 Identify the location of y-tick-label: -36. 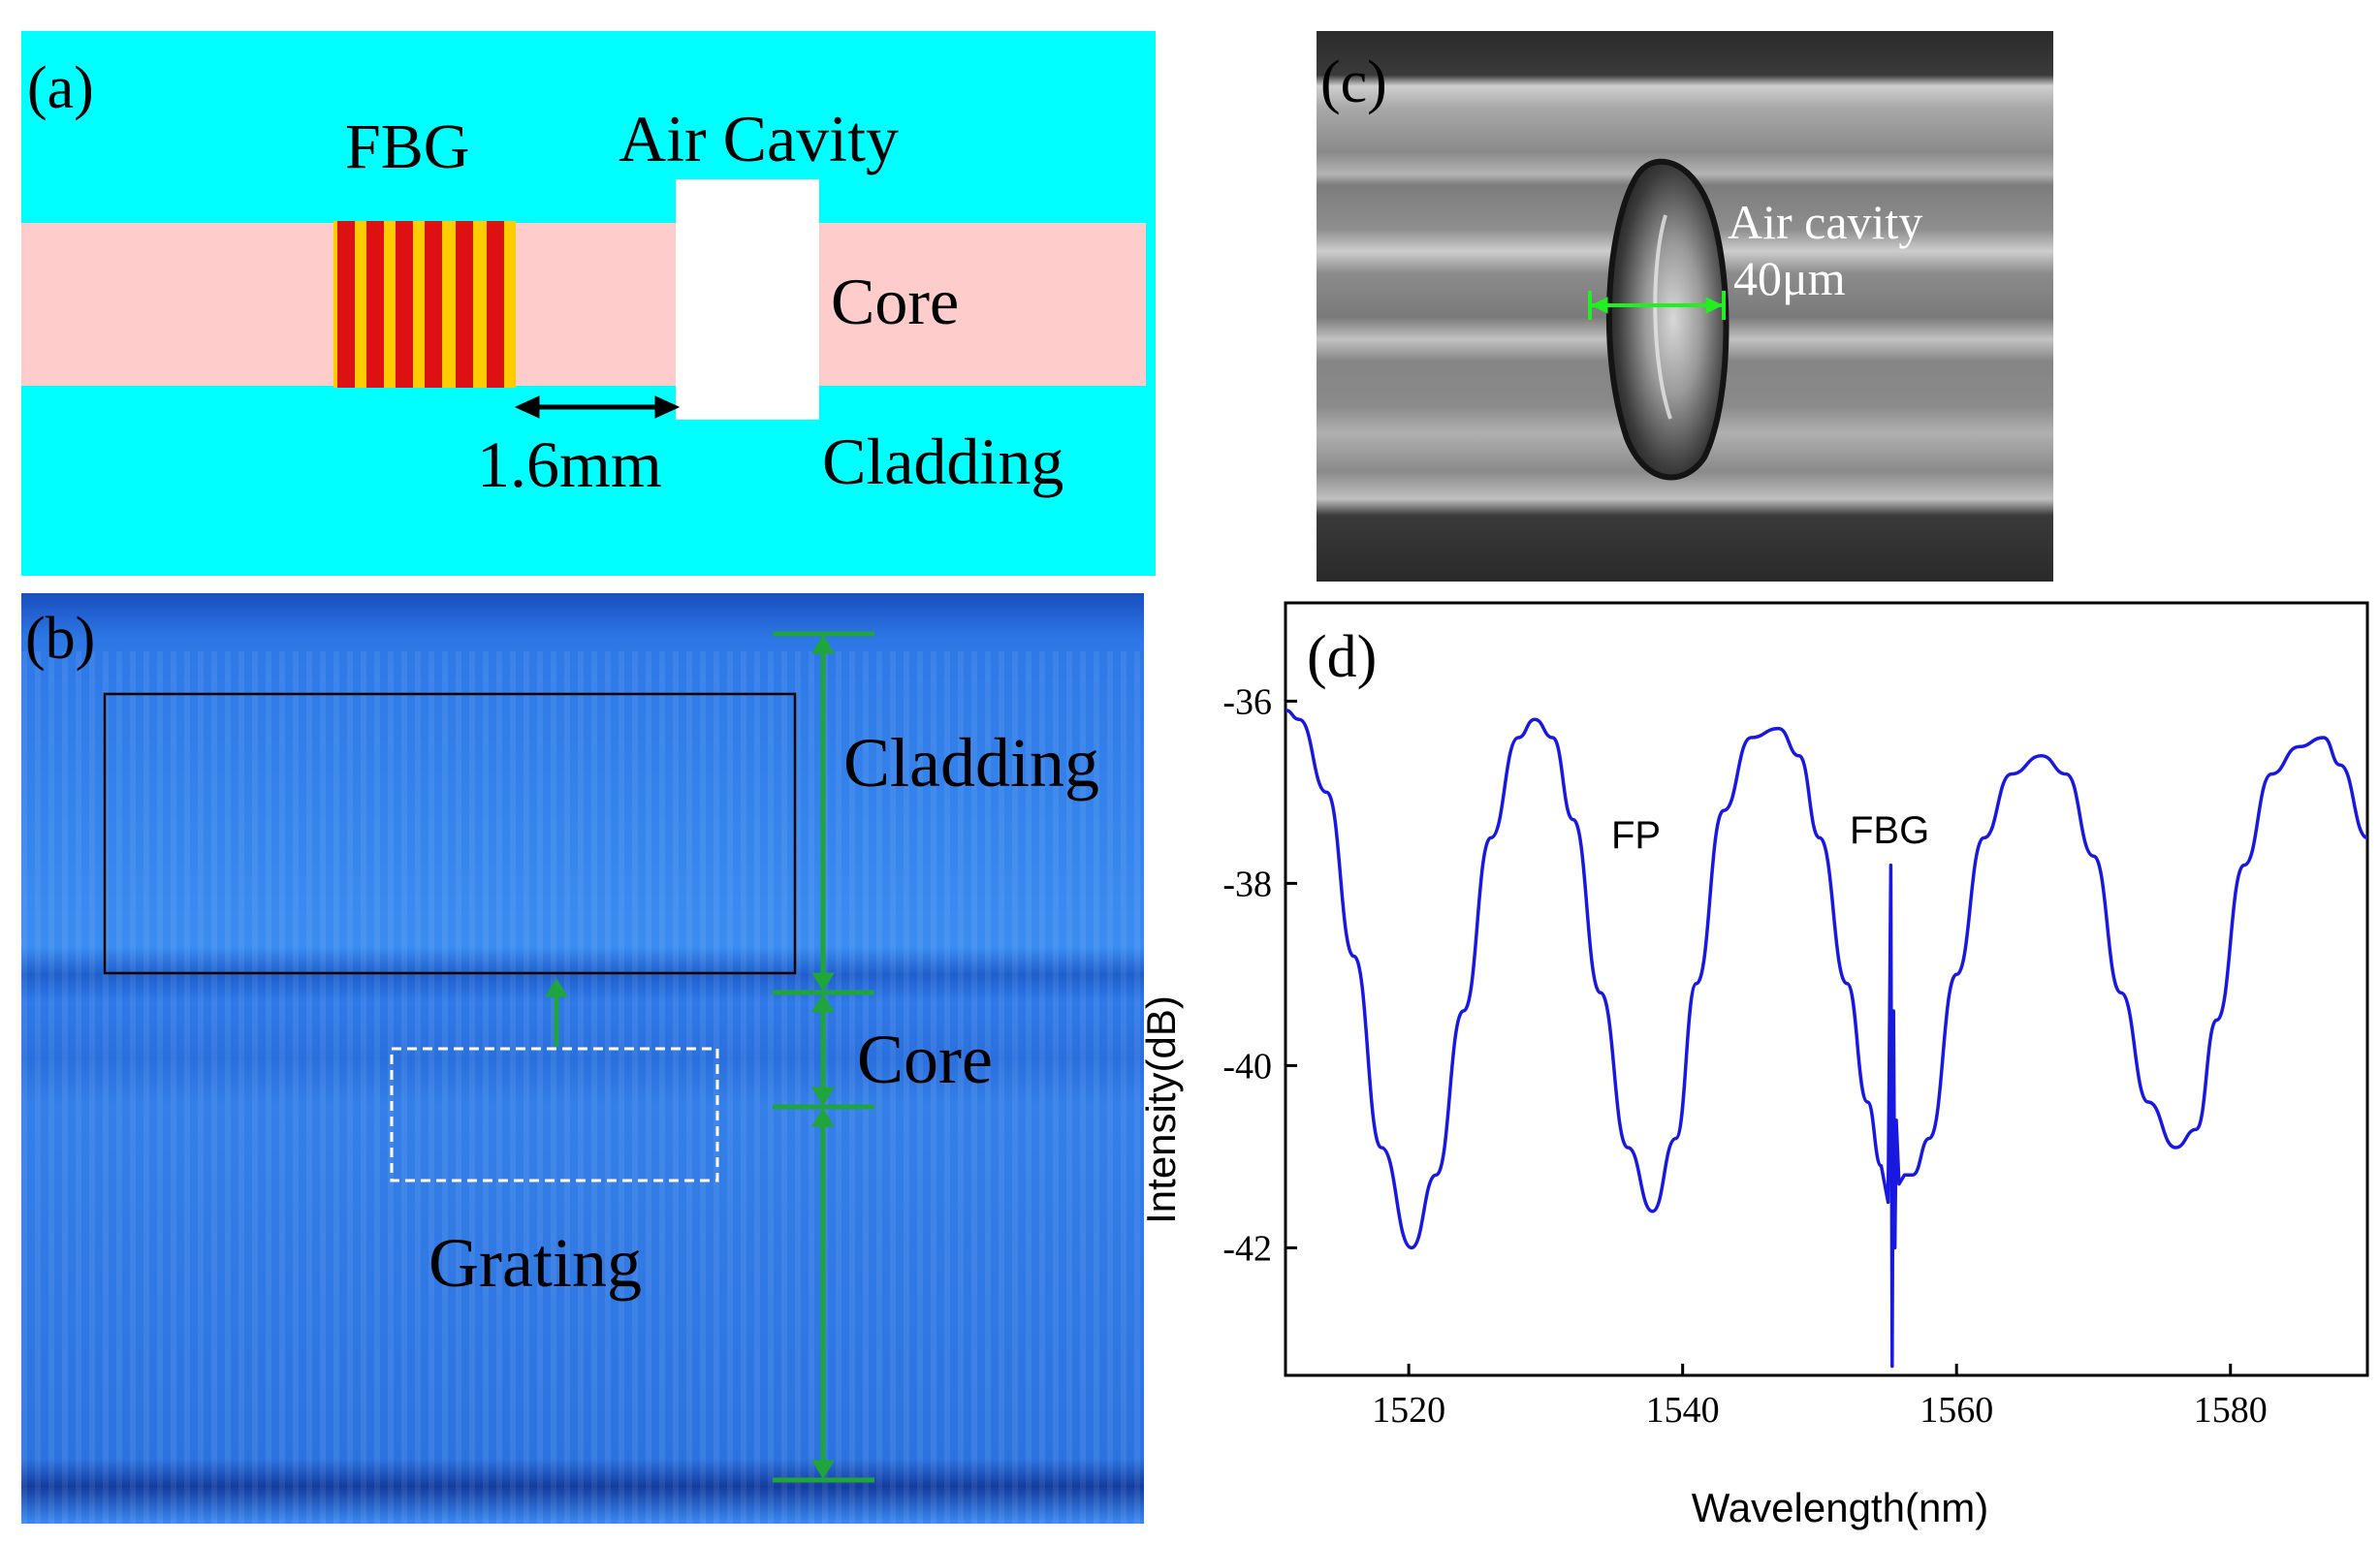
(1247, 701).